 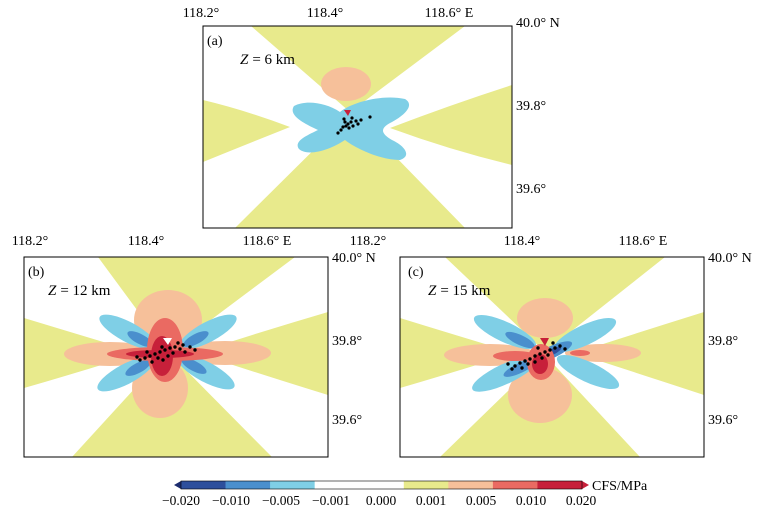 I want to click on panel-label: (a), so click(x=215, y=41).